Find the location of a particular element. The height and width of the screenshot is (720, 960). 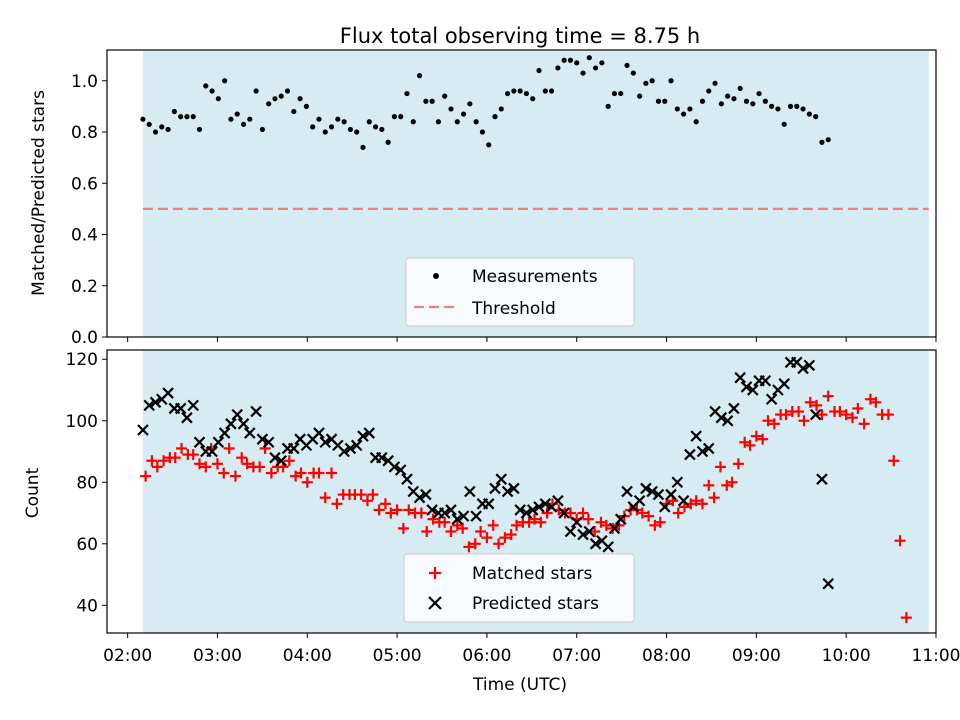

legend-predicted: Predicted stars is located at coordinates (535, 604).